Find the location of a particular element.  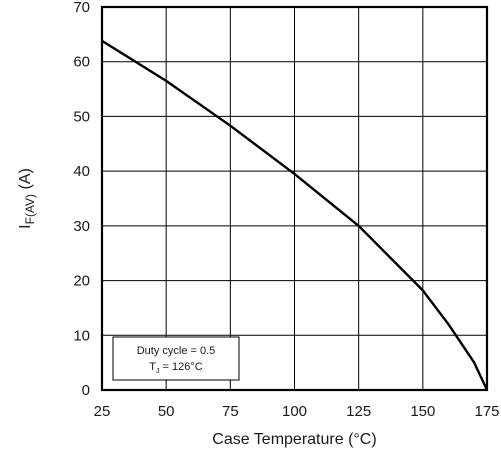

y-tick-label: 70 is located at coordinates (81, 8).